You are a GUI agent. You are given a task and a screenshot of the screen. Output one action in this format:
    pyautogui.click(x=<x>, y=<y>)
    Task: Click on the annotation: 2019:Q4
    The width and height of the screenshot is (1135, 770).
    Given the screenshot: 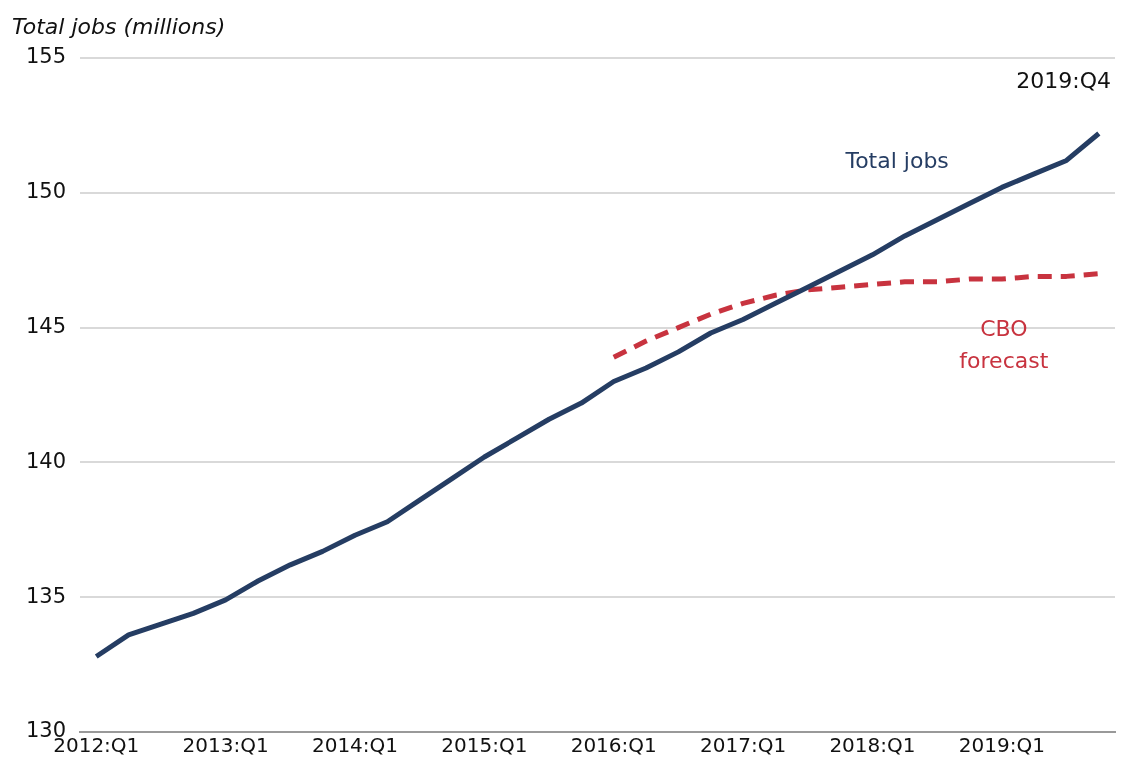 What is the action you would take?
    pyautogui.click(x=1063, y=80)
    